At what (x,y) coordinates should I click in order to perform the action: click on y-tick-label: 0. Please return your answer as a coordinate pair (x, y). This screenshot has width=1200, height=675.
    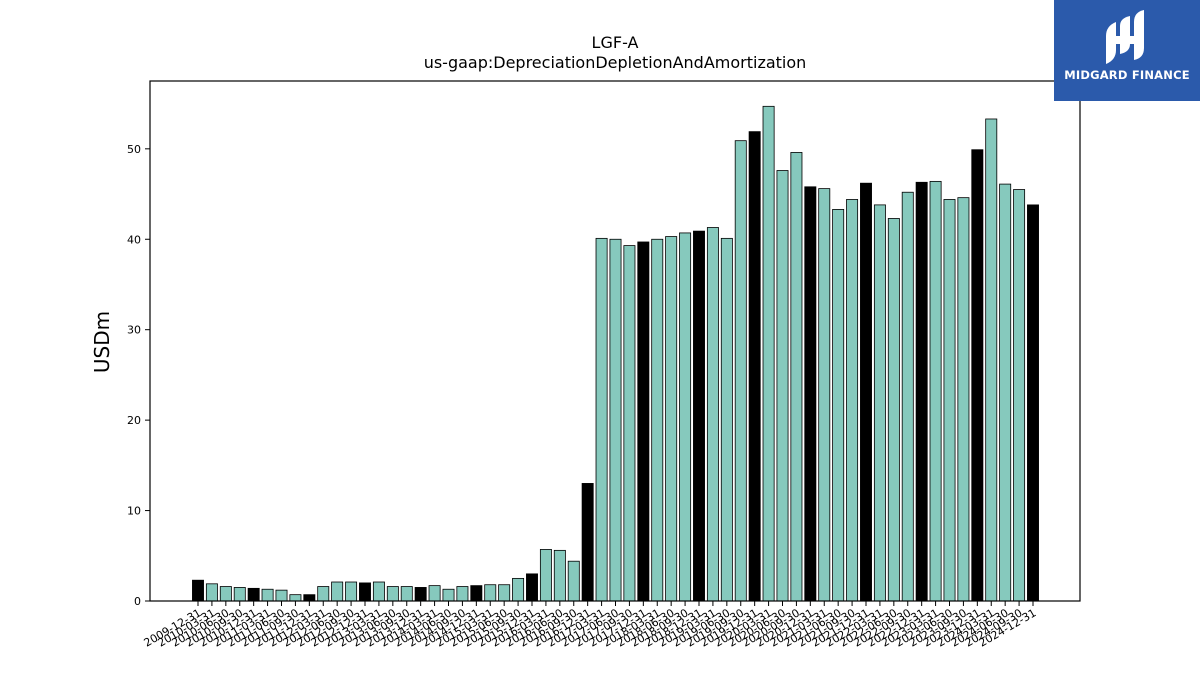
    Looking at the image, I should click on (137, 601).